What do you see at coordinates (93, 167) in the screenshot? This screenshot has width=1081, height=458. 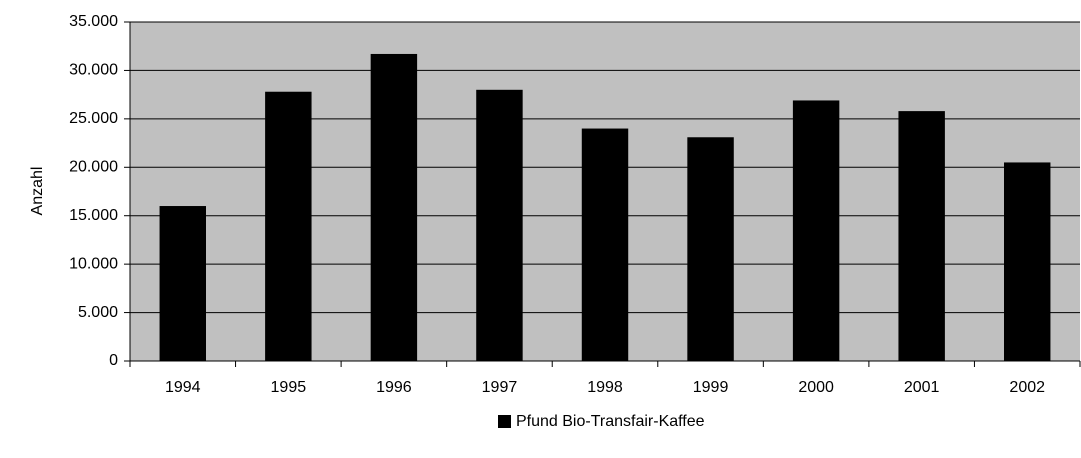 I see `y-tick-label: 20.000` at bounding box center [93, 167].